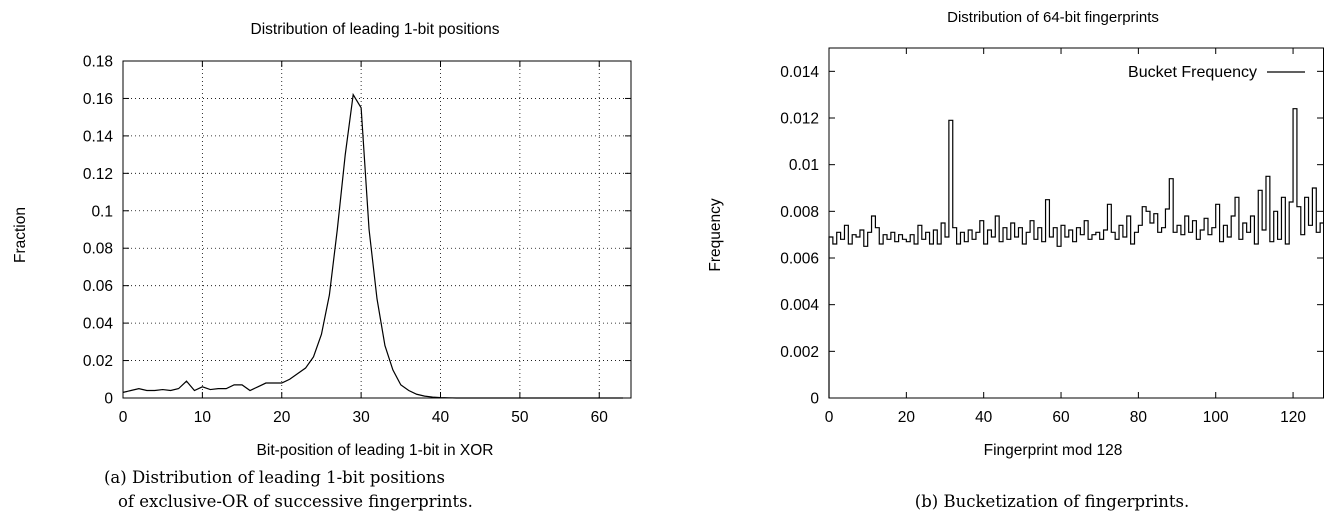 The height and width of the screenshot is (523, 1324). What do you see at coordinates (98, 324) in the screenshot?
I see `y-tick-label-a: 0.04` at bounding box center [98, 324].